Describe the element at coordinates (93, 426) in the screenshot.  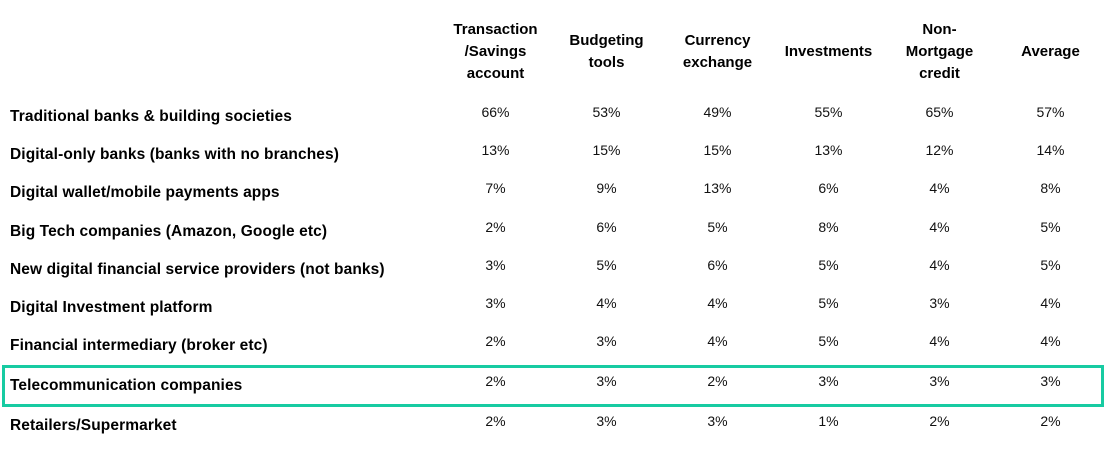
I see `row-label: Retailers/Supermarket` at that location.